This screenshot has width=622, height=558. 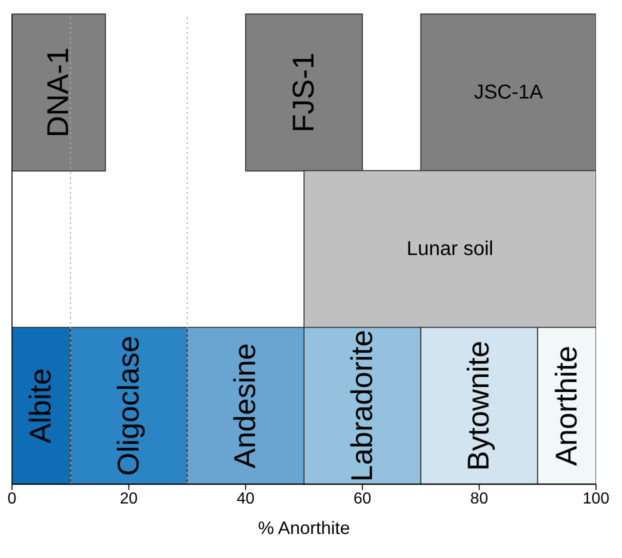 What do you see at coordinates (304, 528) in the screenshot?
I see `x-axis-title: % Anorthite` at bounding box center [304, 528].